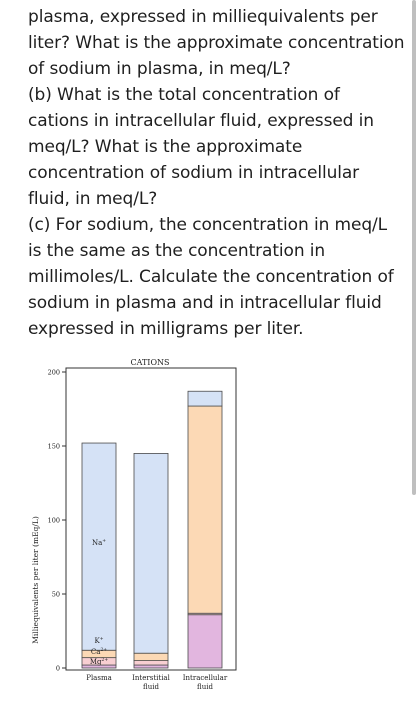 The height and width of the screenshot is (703, 418). Describe the element at coordinates (93, 199) in the screenshot. I see `question-line: fluid, in meq/L?` at that location.